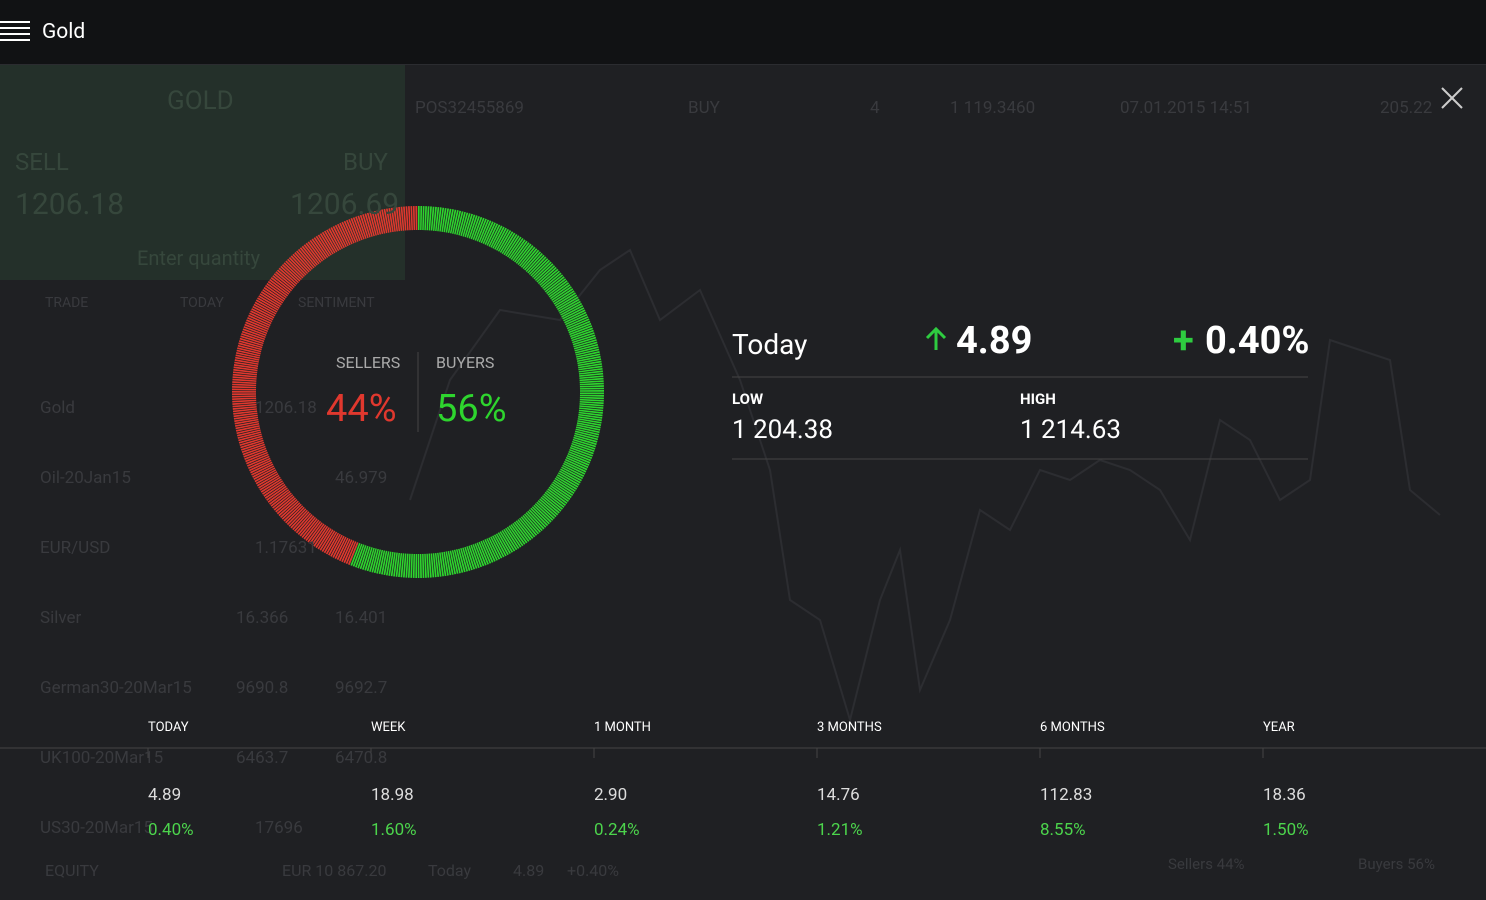 The height and width of the screenshot is (900, 1486). I want to click on period-label: 1 MONTH, so click(622, 727).